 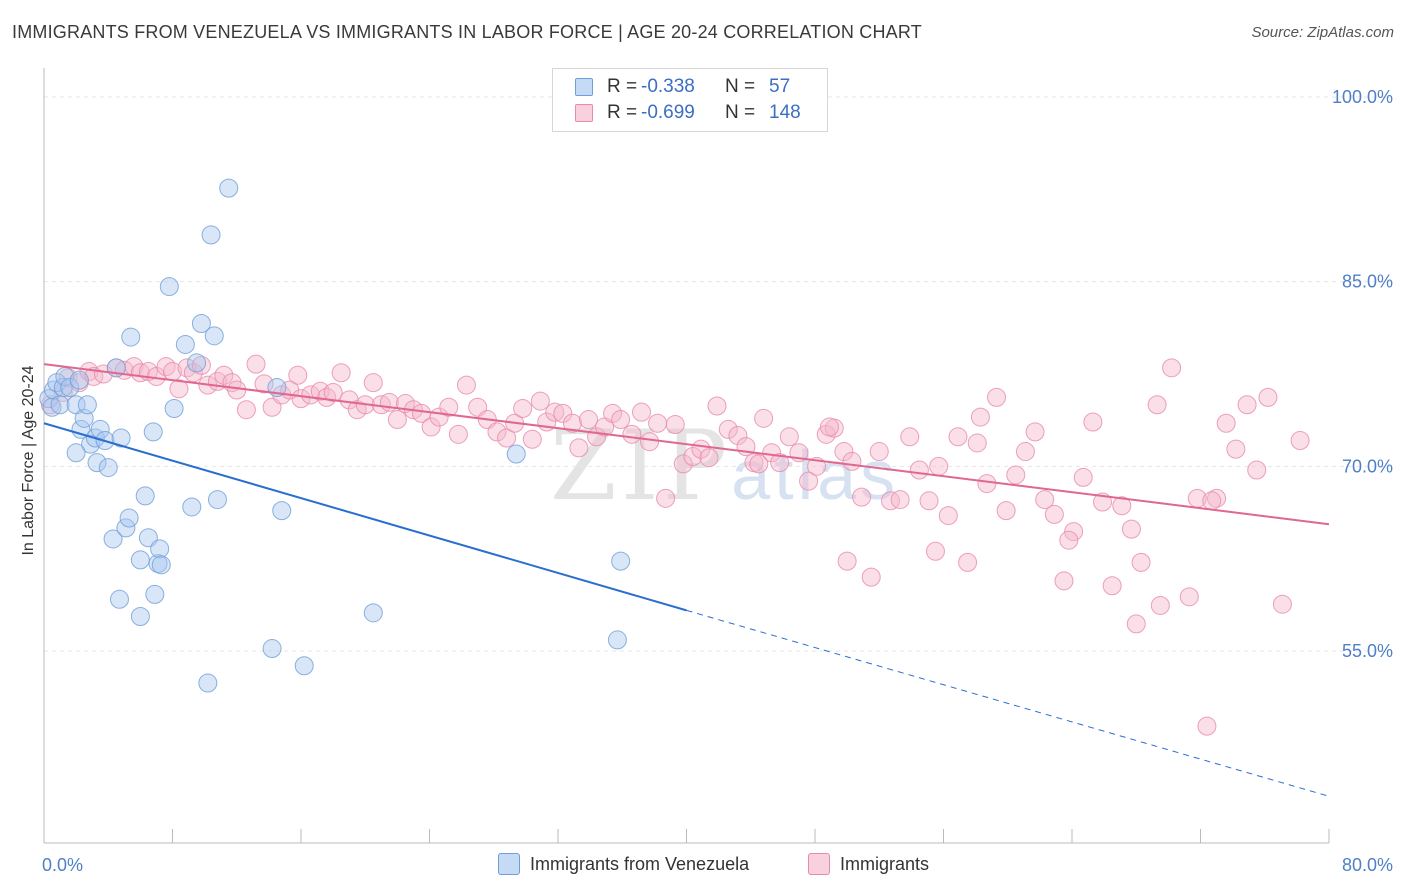 I want to click on legend-row-immigrants: R = -0.699 N = 148, so click(x=688, y=113).